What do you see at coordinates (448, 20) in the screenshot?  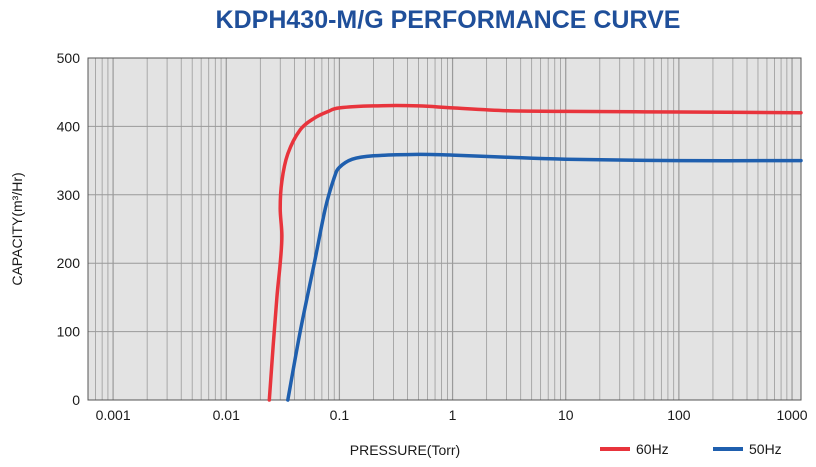 I see `chart-title: KDPH430-M/G PERFORMANCE CURVE` at bounding box center [448, 20].